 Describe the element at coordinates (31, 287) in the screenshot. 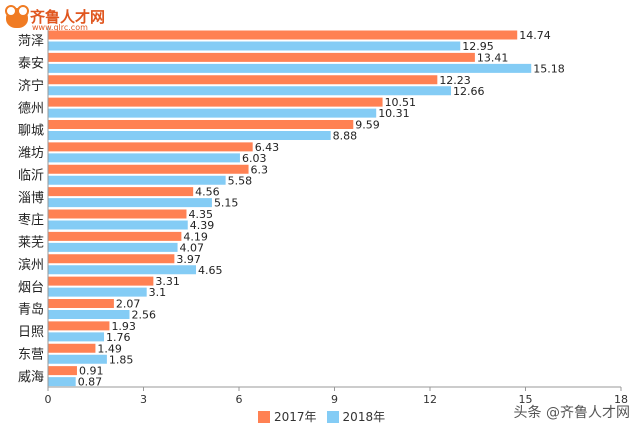

I see `category-label: 烟台` at that location.